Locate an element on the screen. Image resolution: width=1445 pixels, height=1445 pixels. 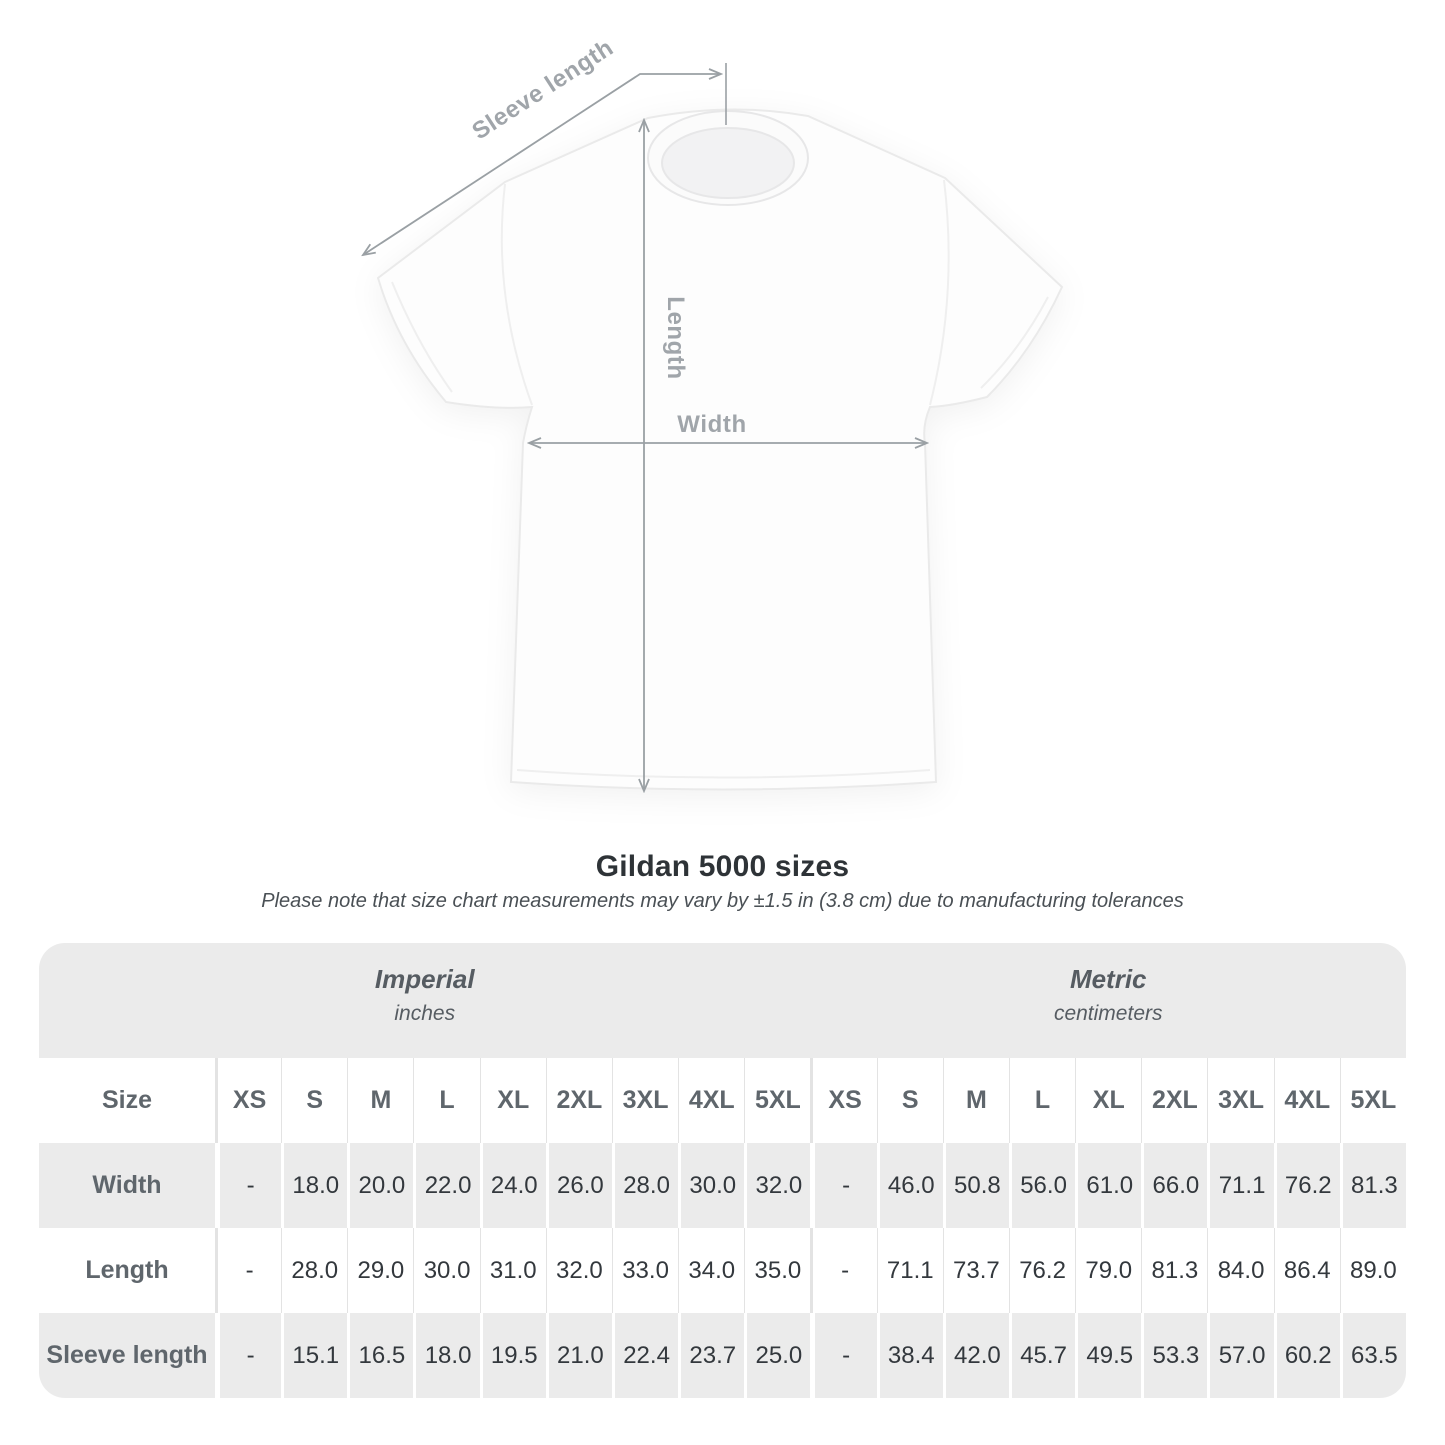
width-label: Width is located at coordinates (711, 424).